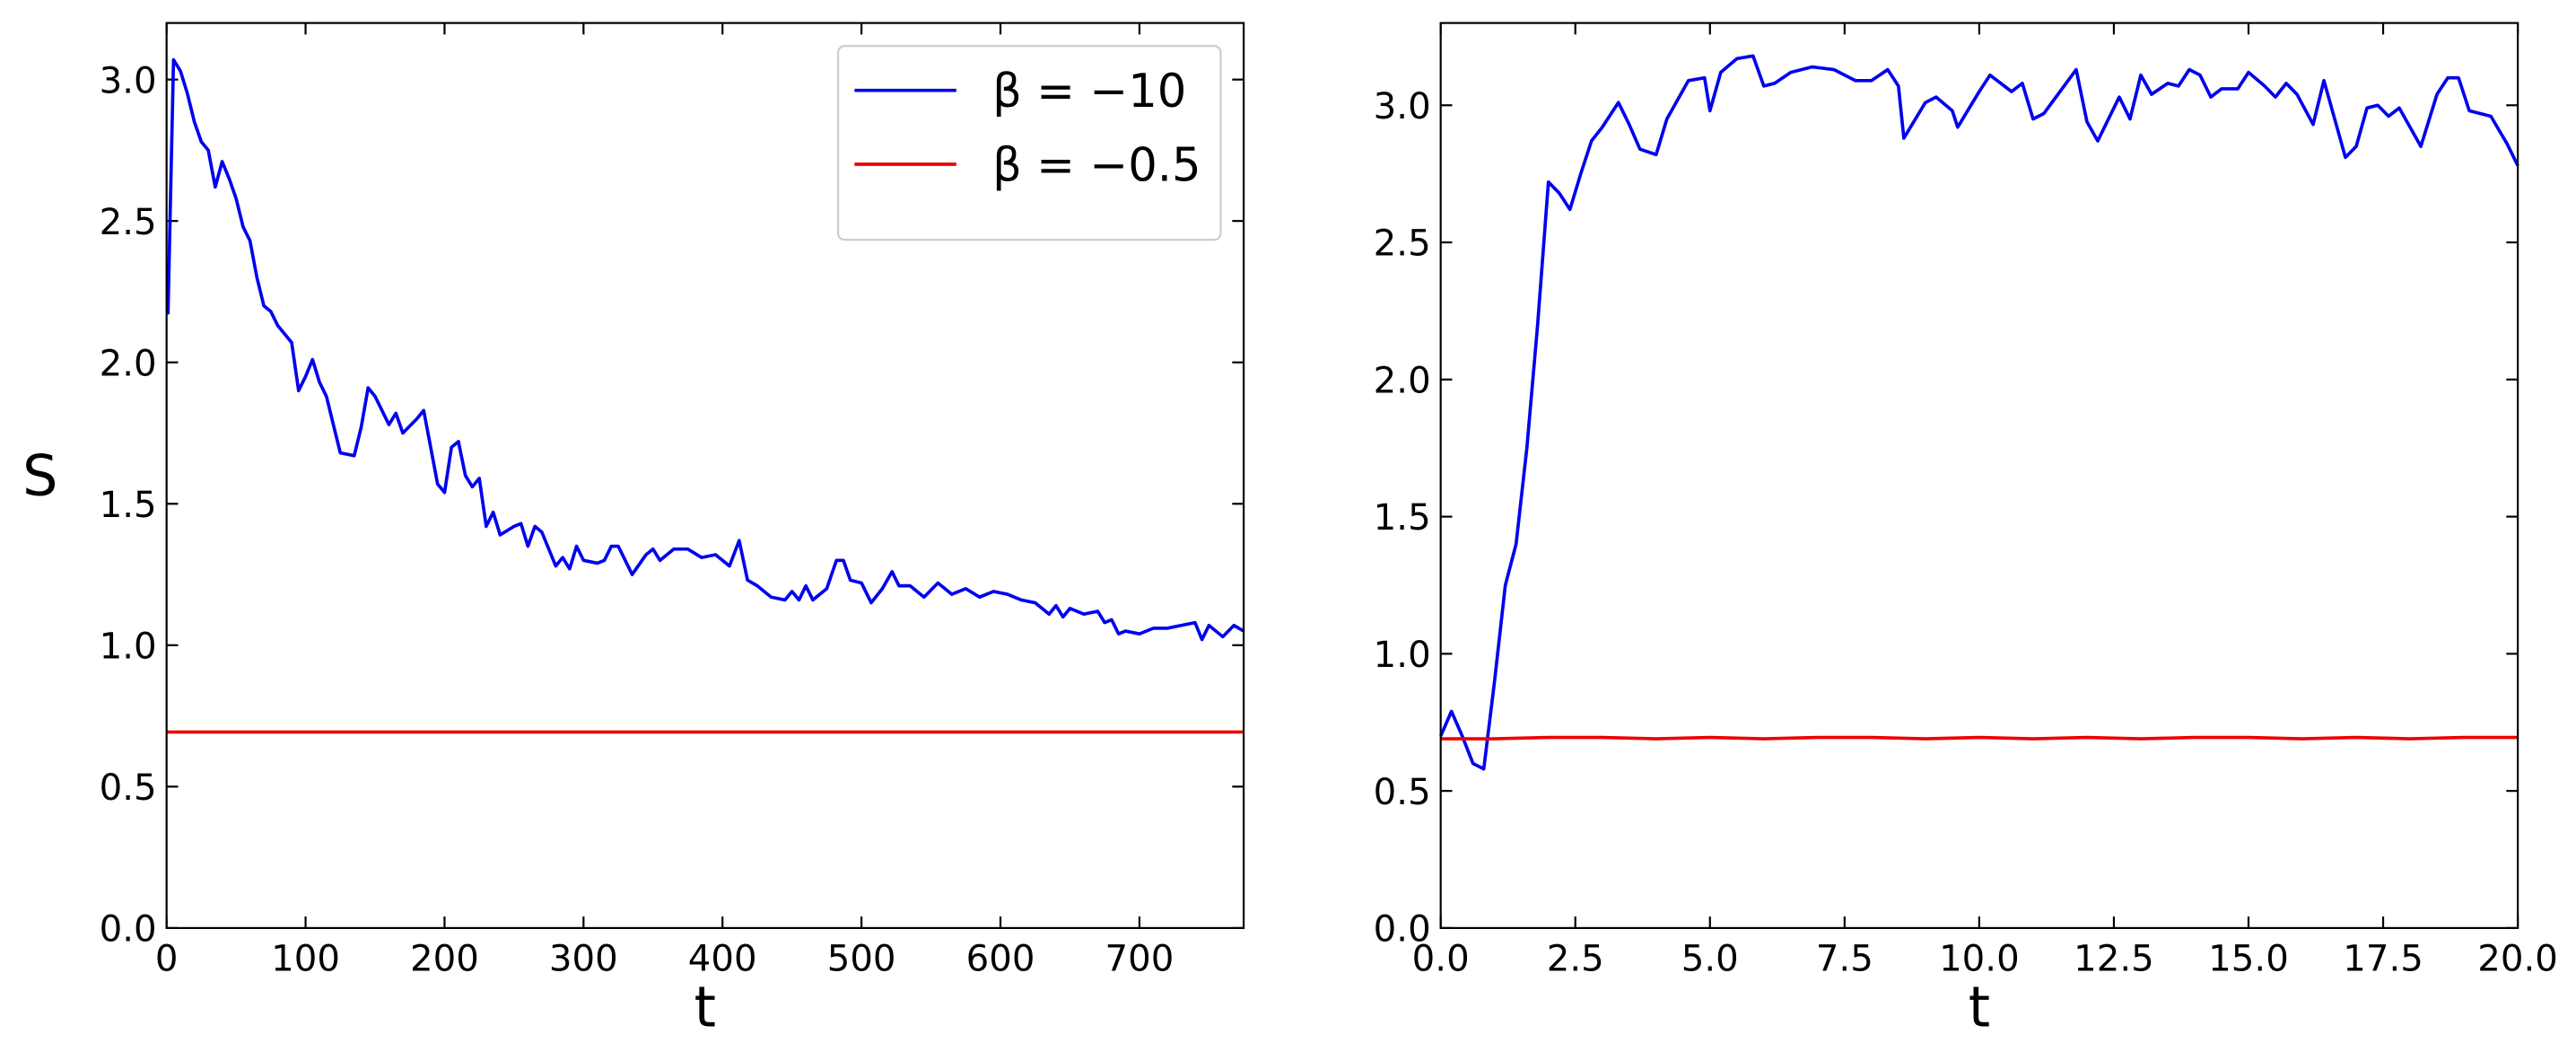 The image size is (2576, 1043). I want to click on legend: β = −10 β = −0.5, so click(1029, 143).